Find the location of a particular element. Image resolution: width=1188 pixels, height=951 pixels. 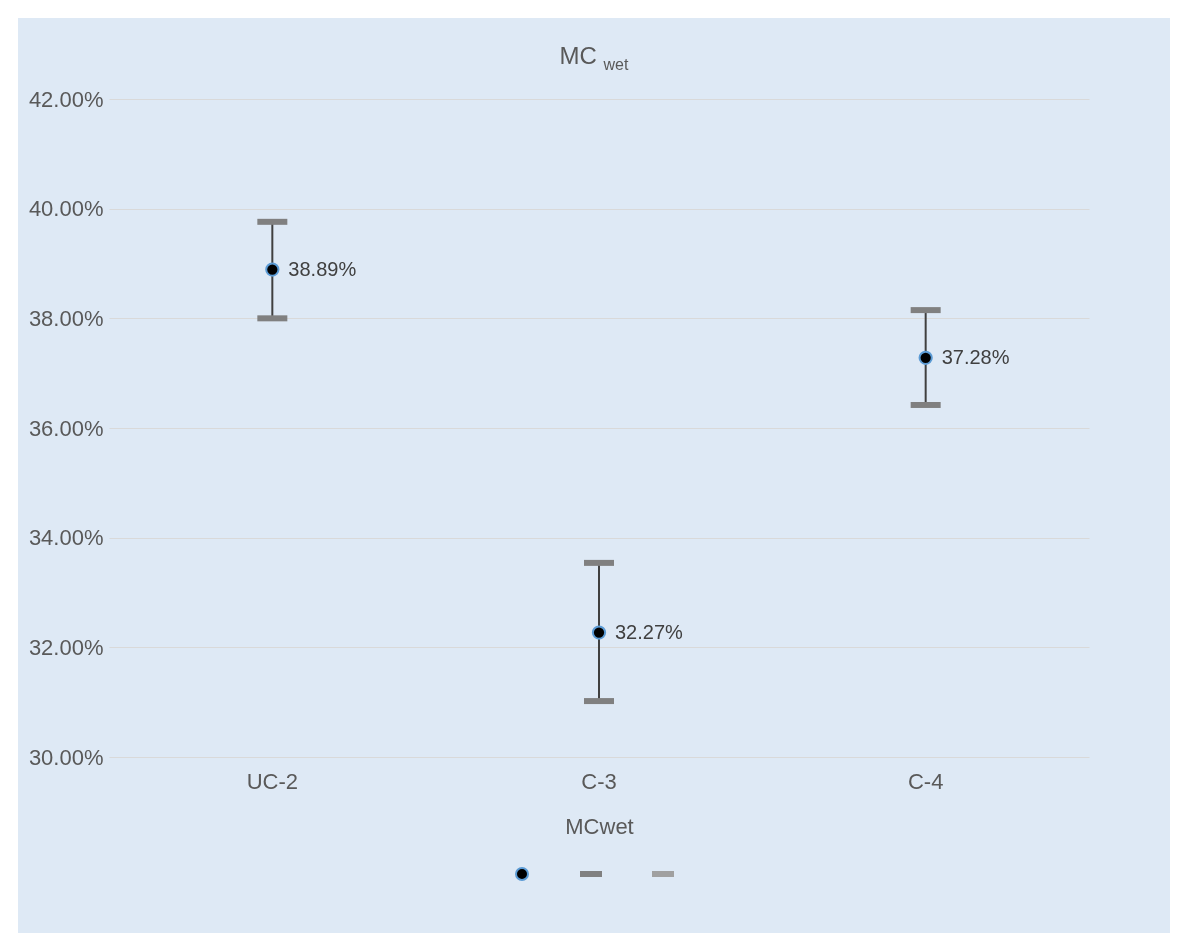

y-tick-label: 42.00% is located at coordinates (66, 99).